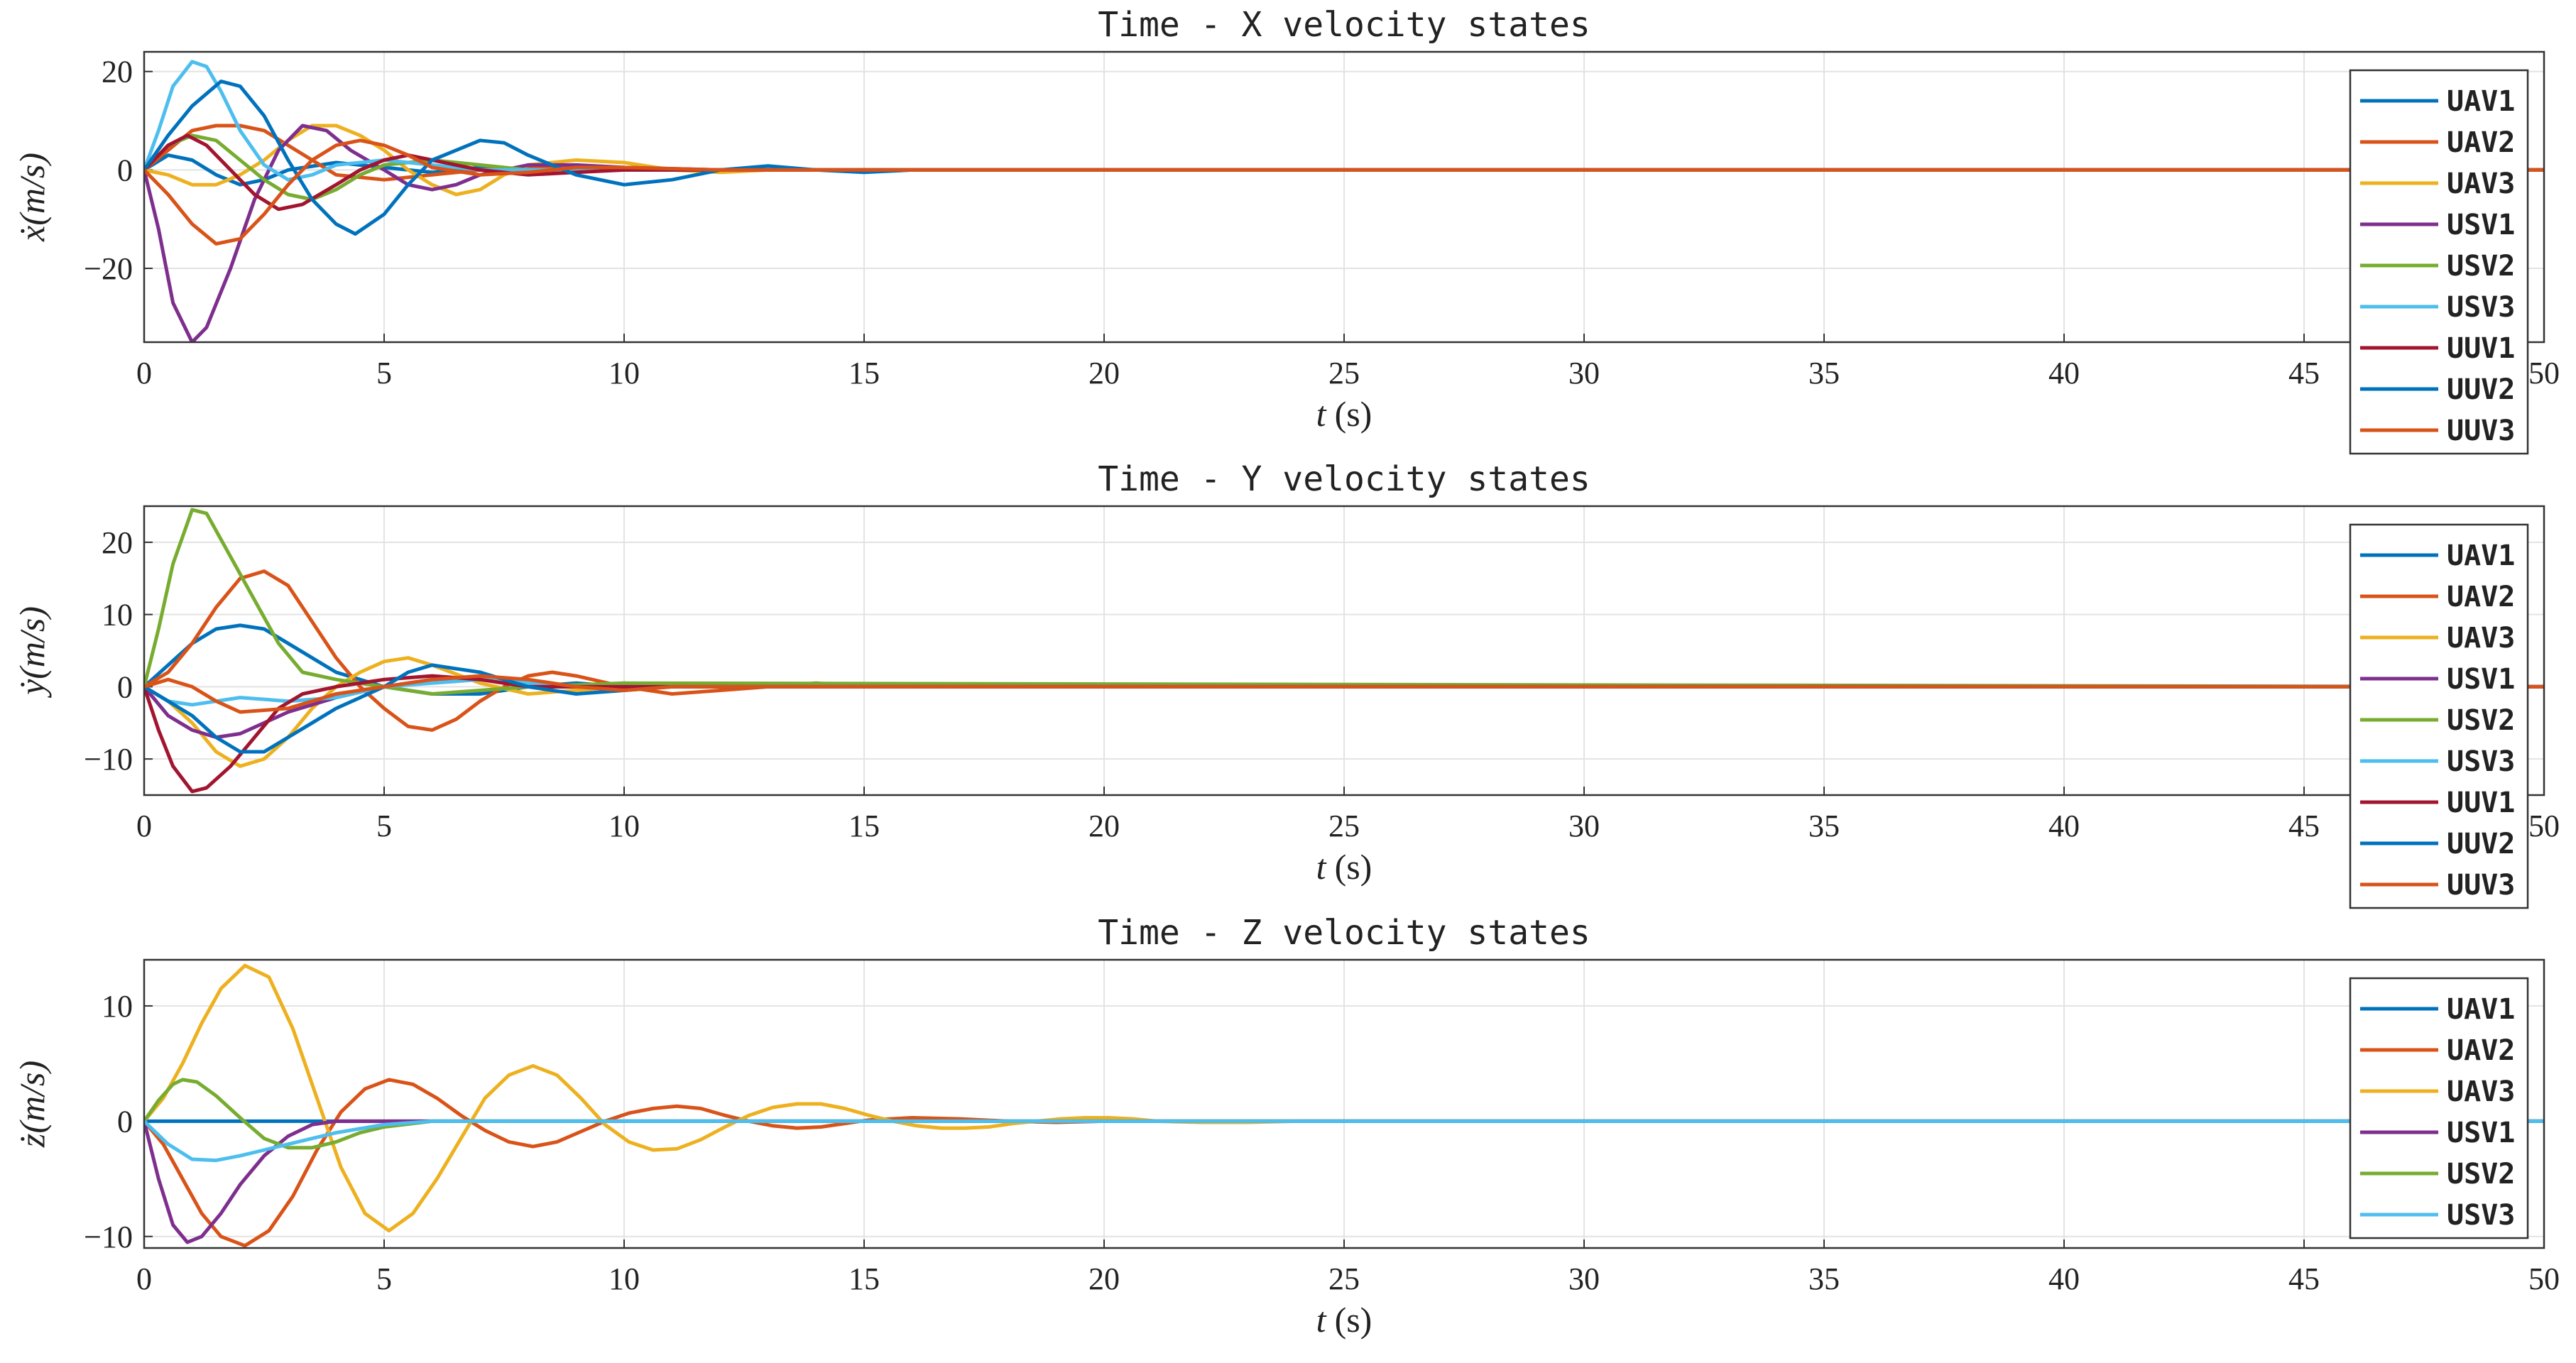 The image size is (2576, 1363). I want to click on series-line-uuv1, so click(1344, 172).